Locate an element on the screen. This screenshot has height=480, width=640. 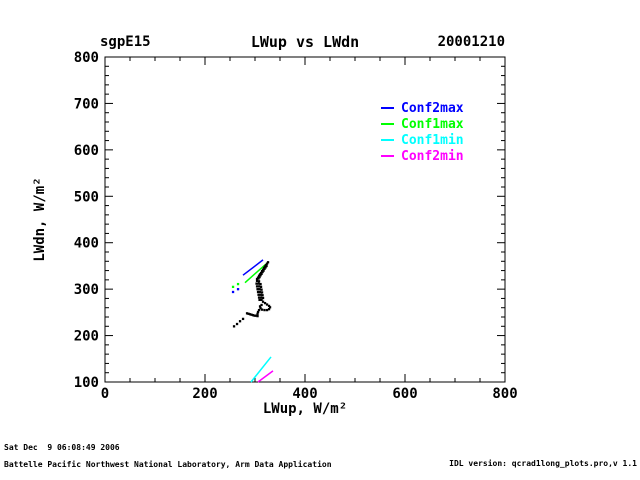
y-tick-label: 400 is located at coordinates (86, 244).